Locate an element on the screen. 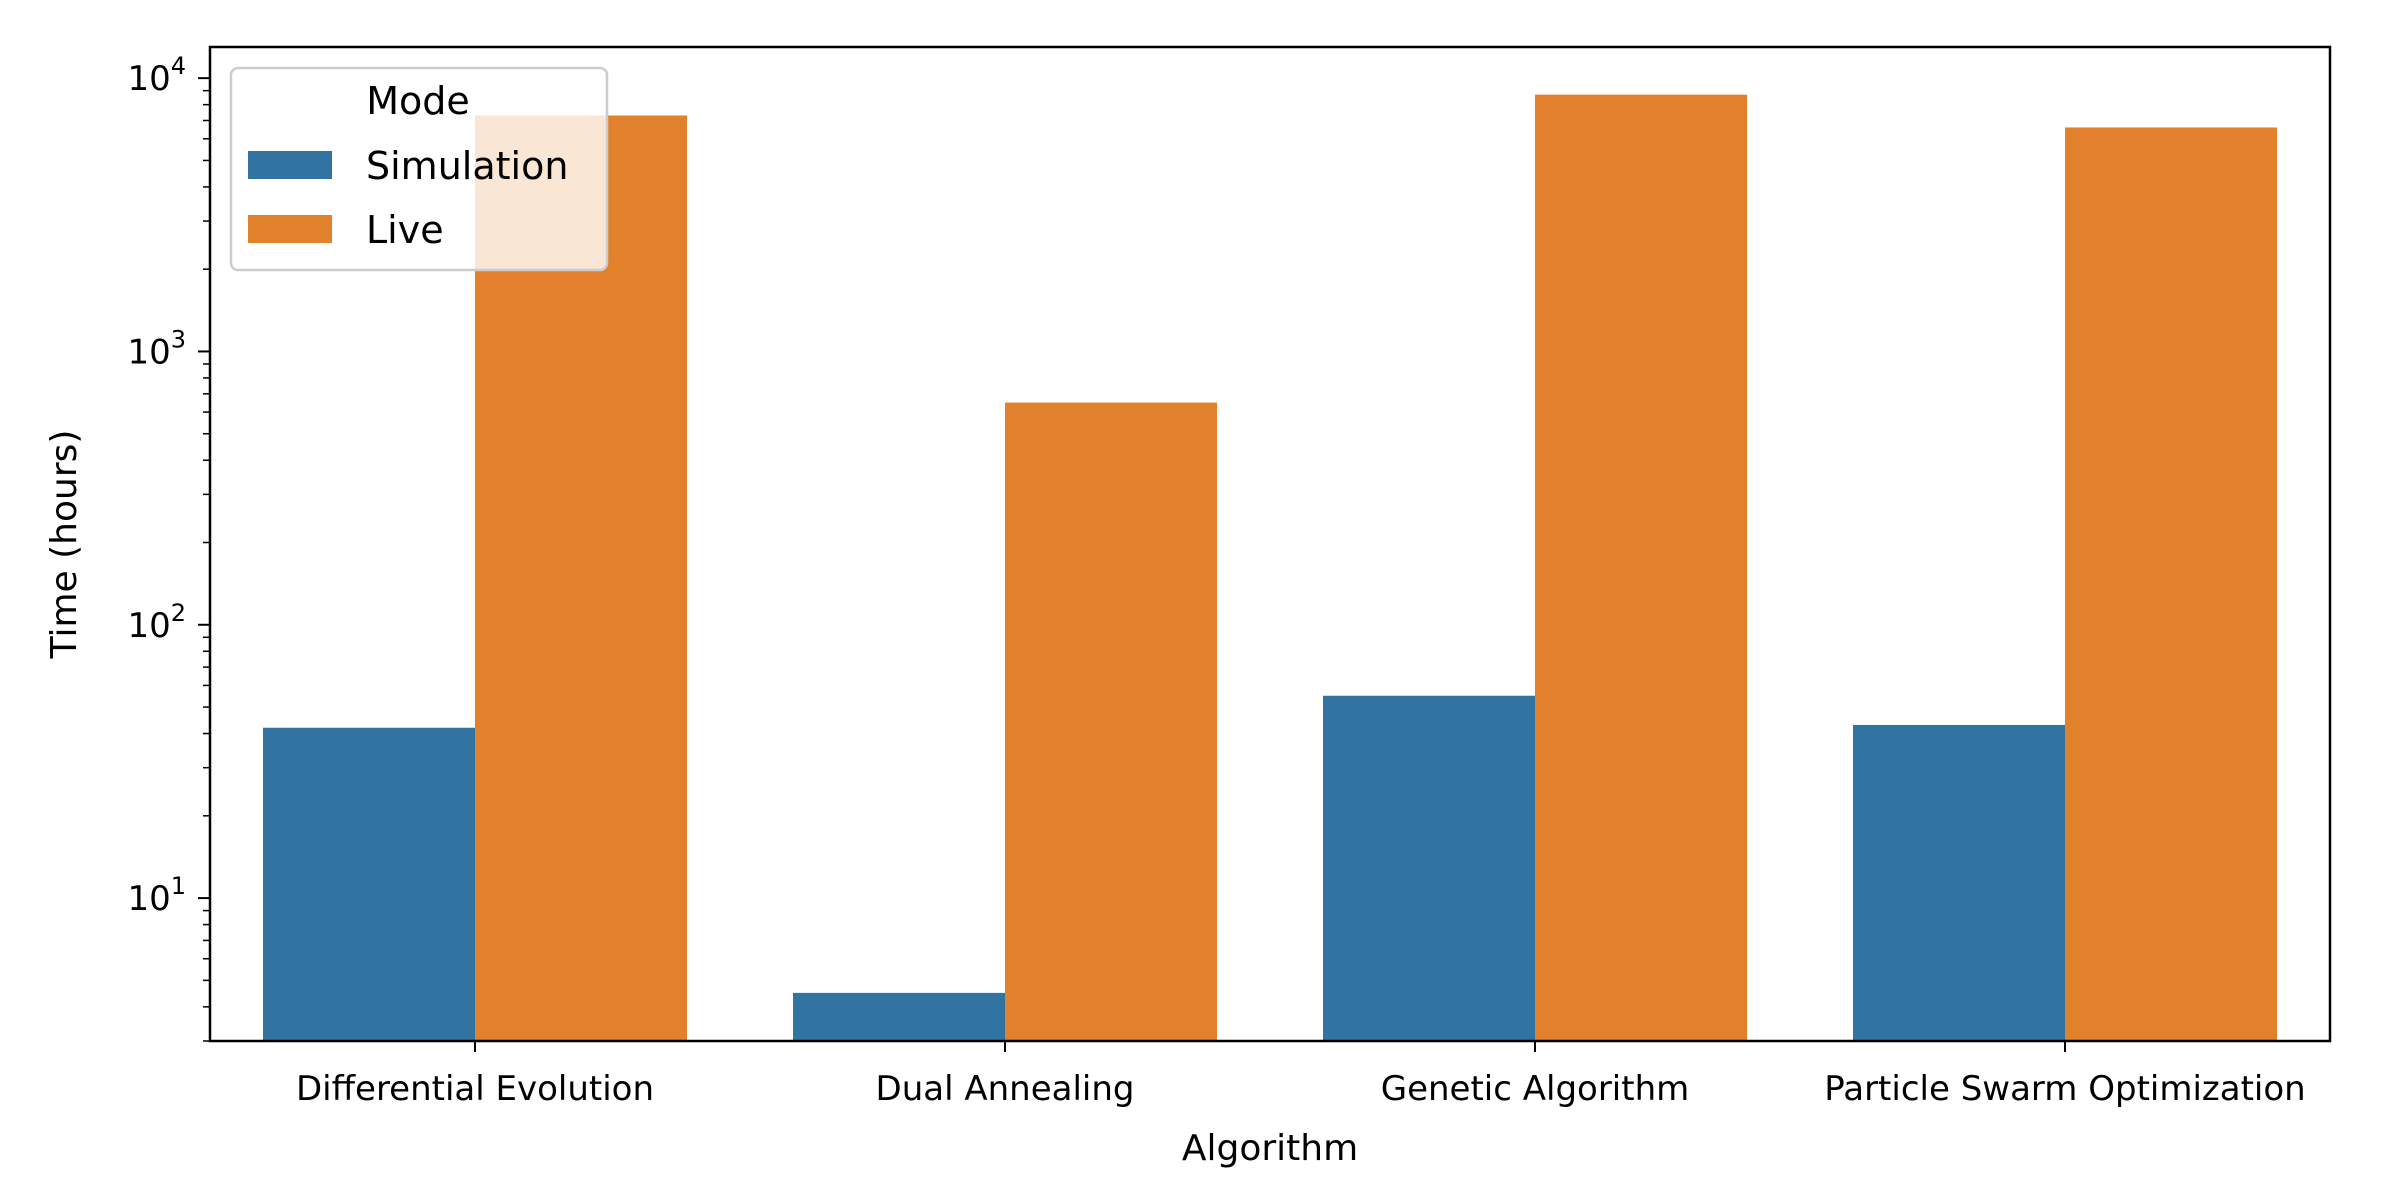  legend-label-live: Live is located at coordinates (405, 230).